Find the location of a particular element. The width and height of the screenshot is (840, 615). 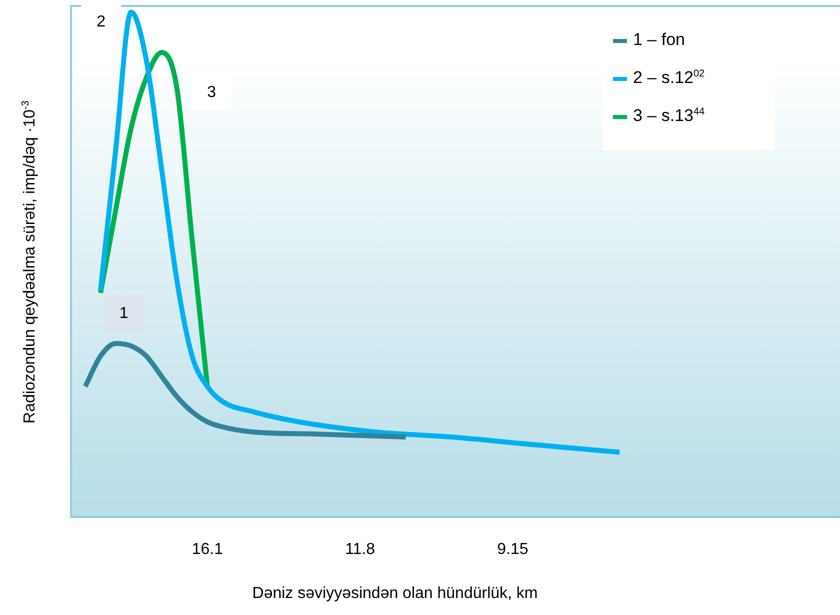

legend-label: 3 – s.13$^{44}$ is located at coordinates (668, 116).